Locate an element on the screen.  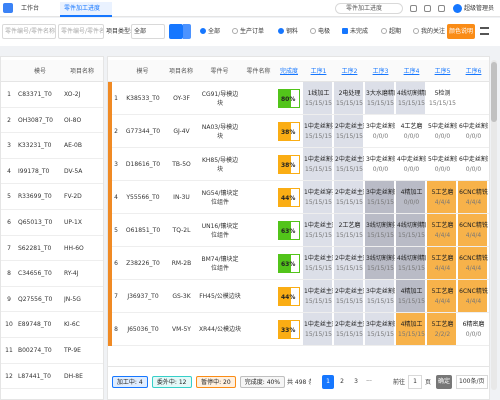
menu-icon is located at coordinates (484, 31).